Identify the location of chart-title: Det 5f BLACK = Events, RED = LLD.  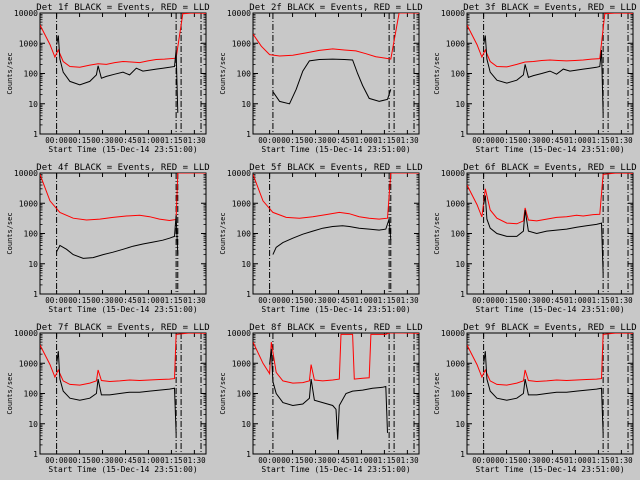
(335, 168).